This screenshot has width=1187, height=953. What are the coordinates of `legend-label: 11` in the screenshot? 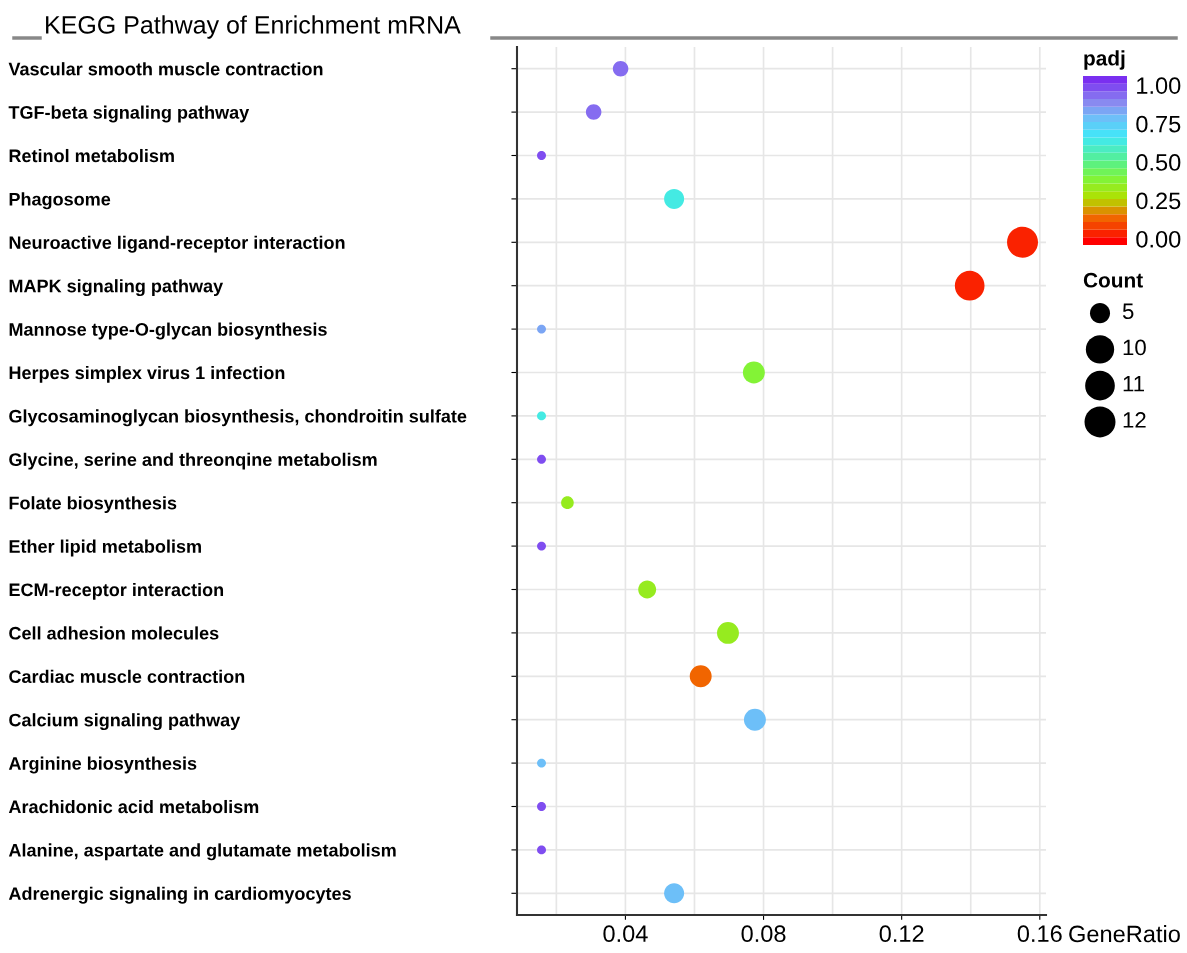 It's located at (1133, 384).